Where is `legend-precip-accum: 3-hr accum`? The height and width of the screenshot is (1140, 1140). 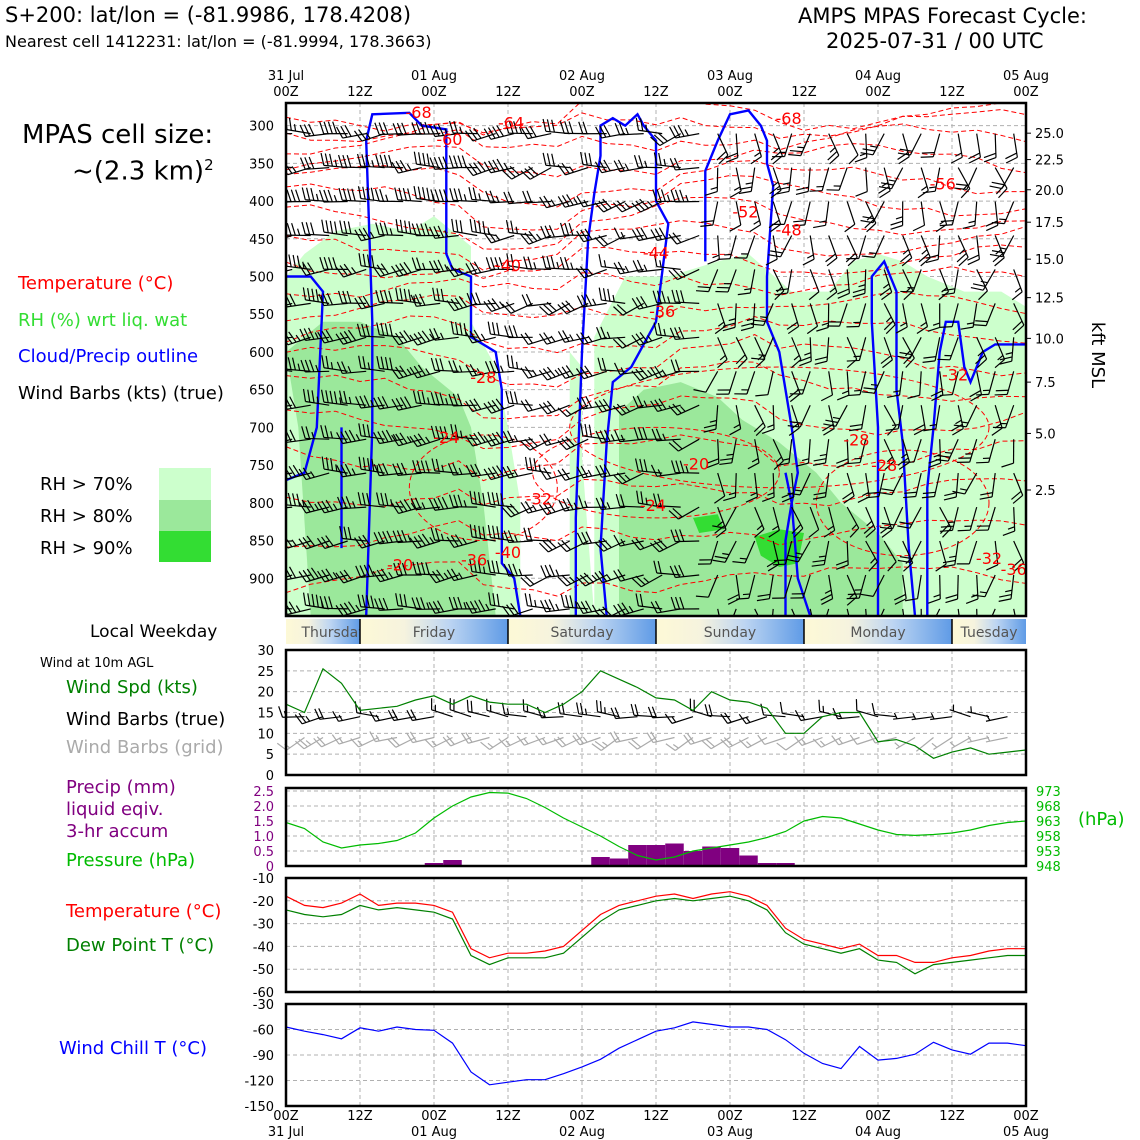
legend-precip-accum: 3-hr accum is located at coordinates (117, 831).